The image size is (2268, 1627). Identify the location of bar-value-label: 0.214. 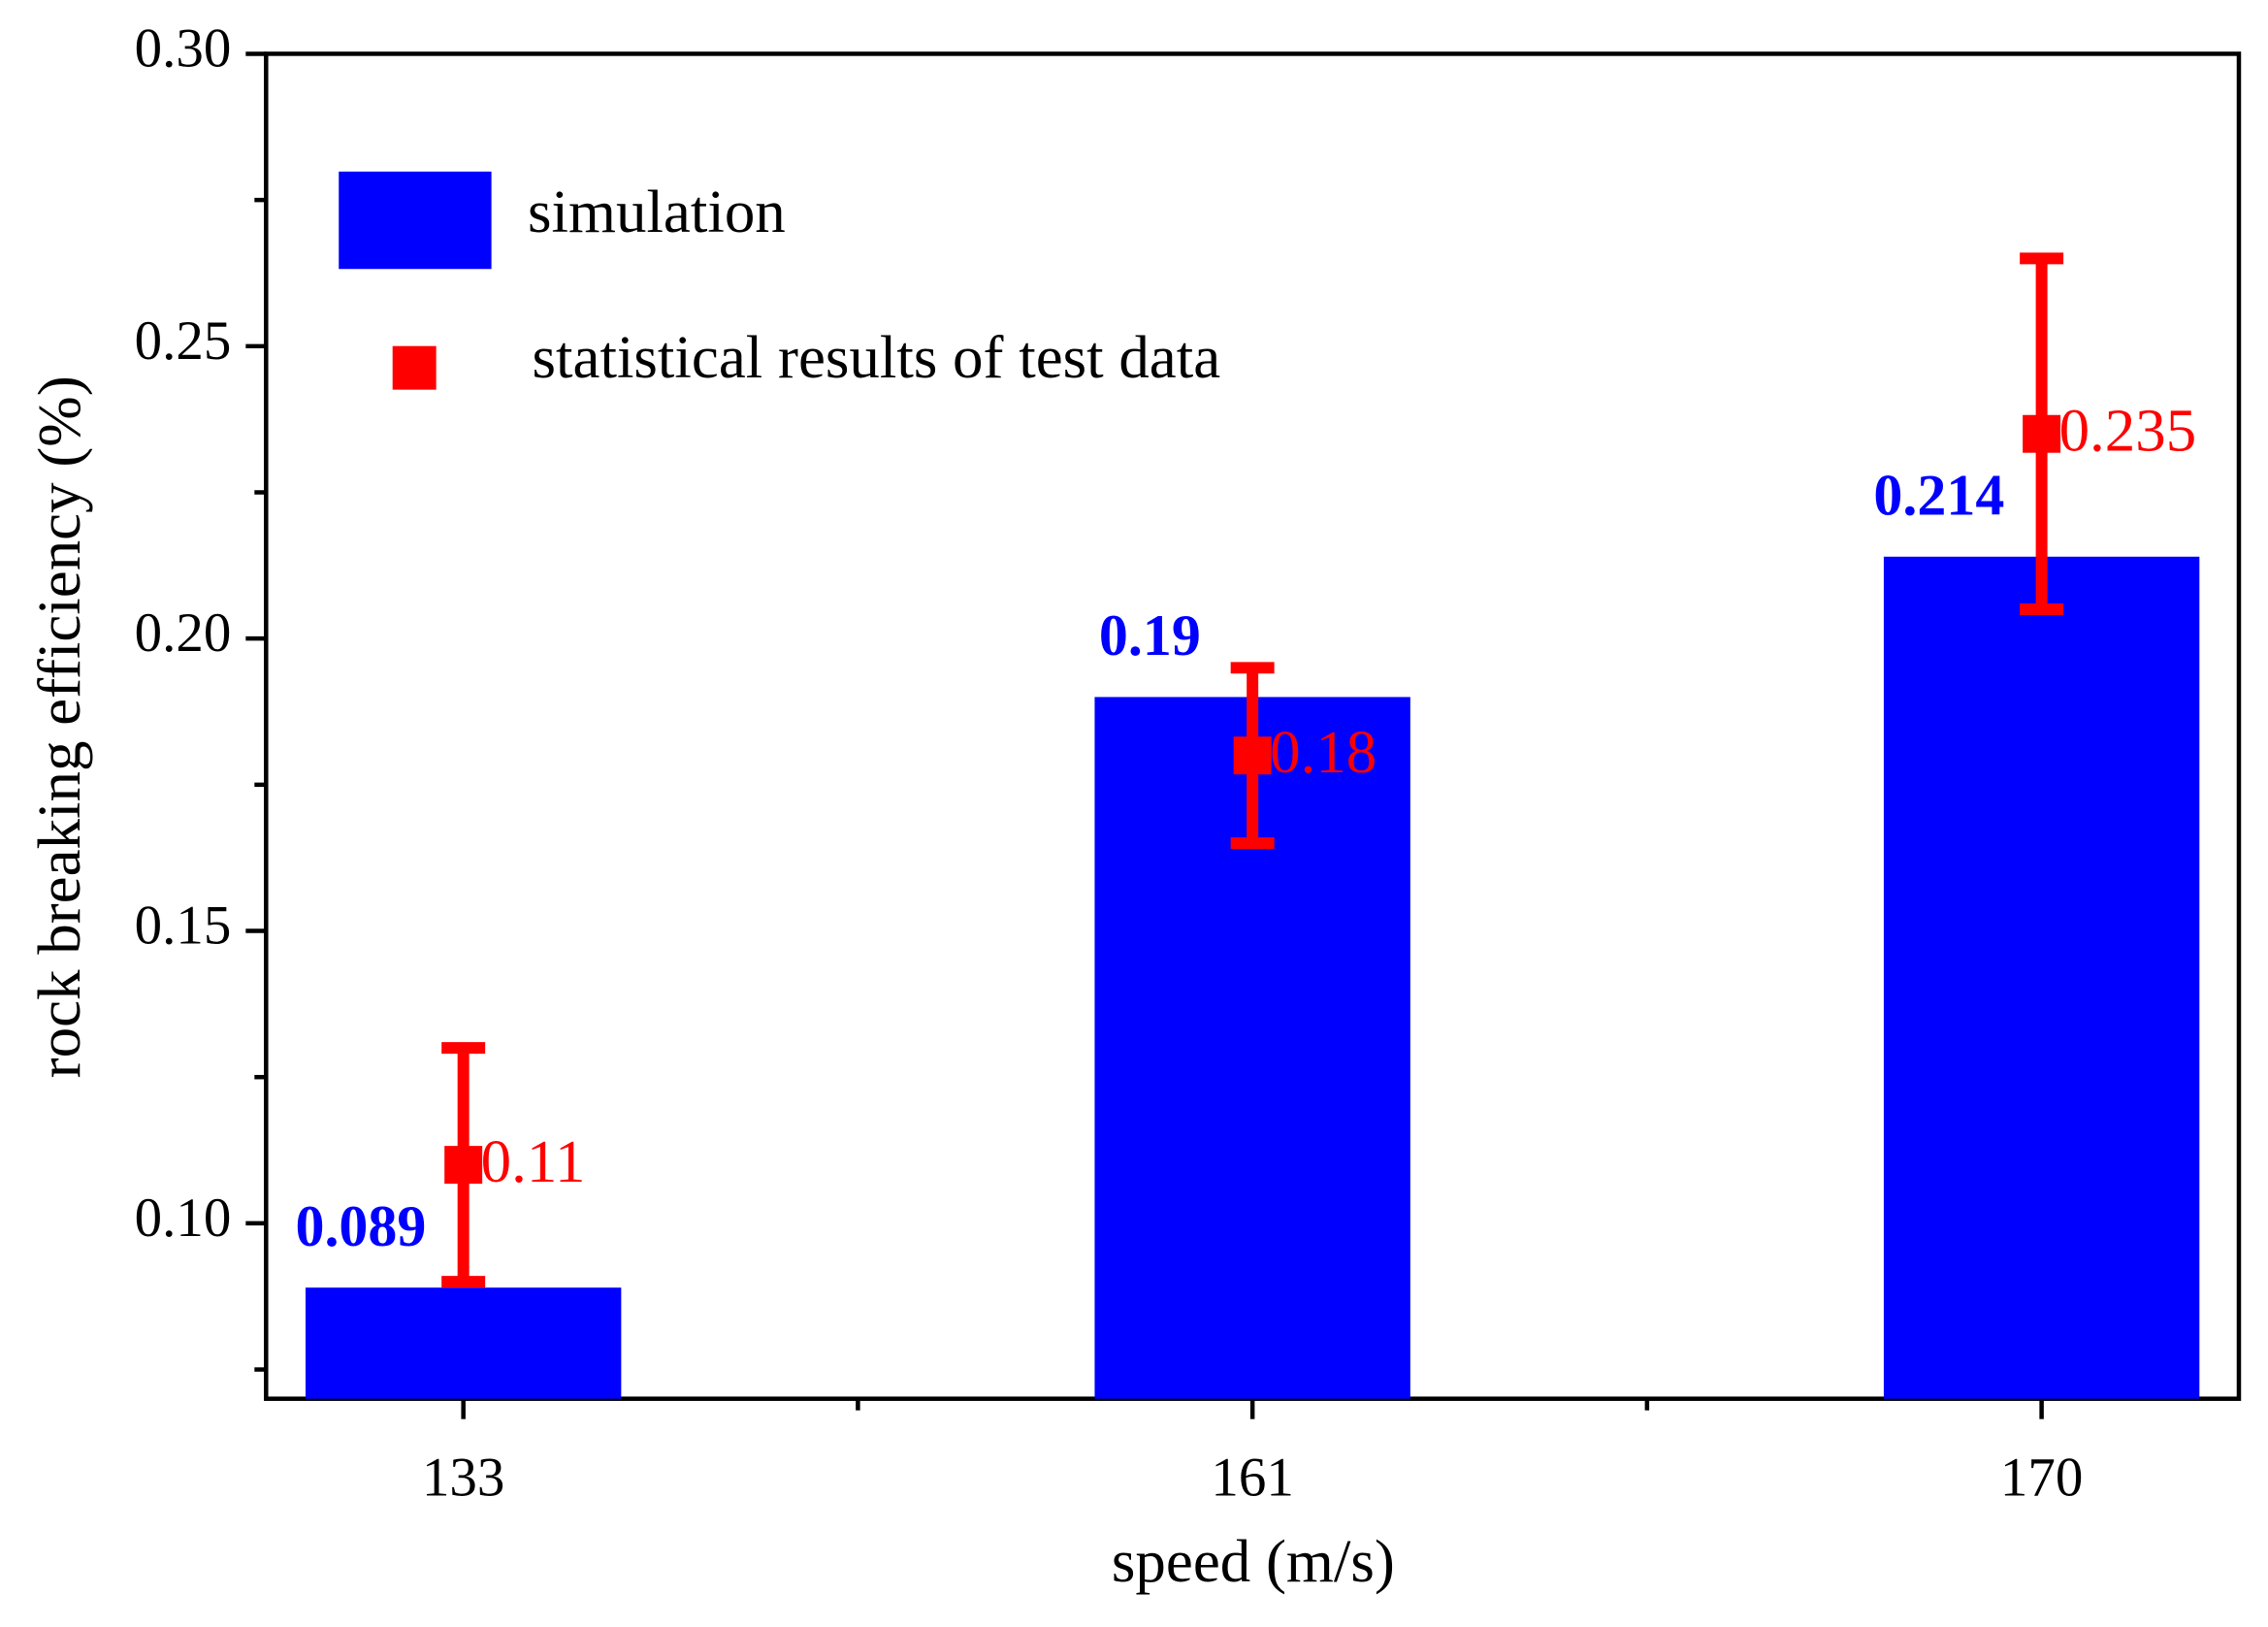
(1938, 496).